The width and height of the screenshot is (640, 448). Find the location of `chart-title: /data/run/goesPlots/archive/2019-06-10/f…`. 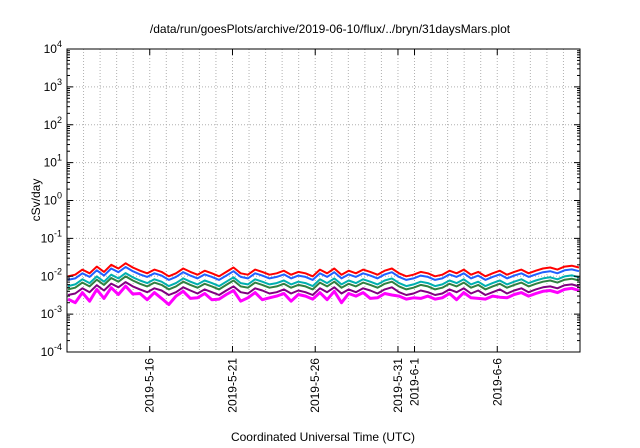

chart-title: /data/run/goesPlots/archive/2019-06-10/f… is located at coordinates (330, 29).